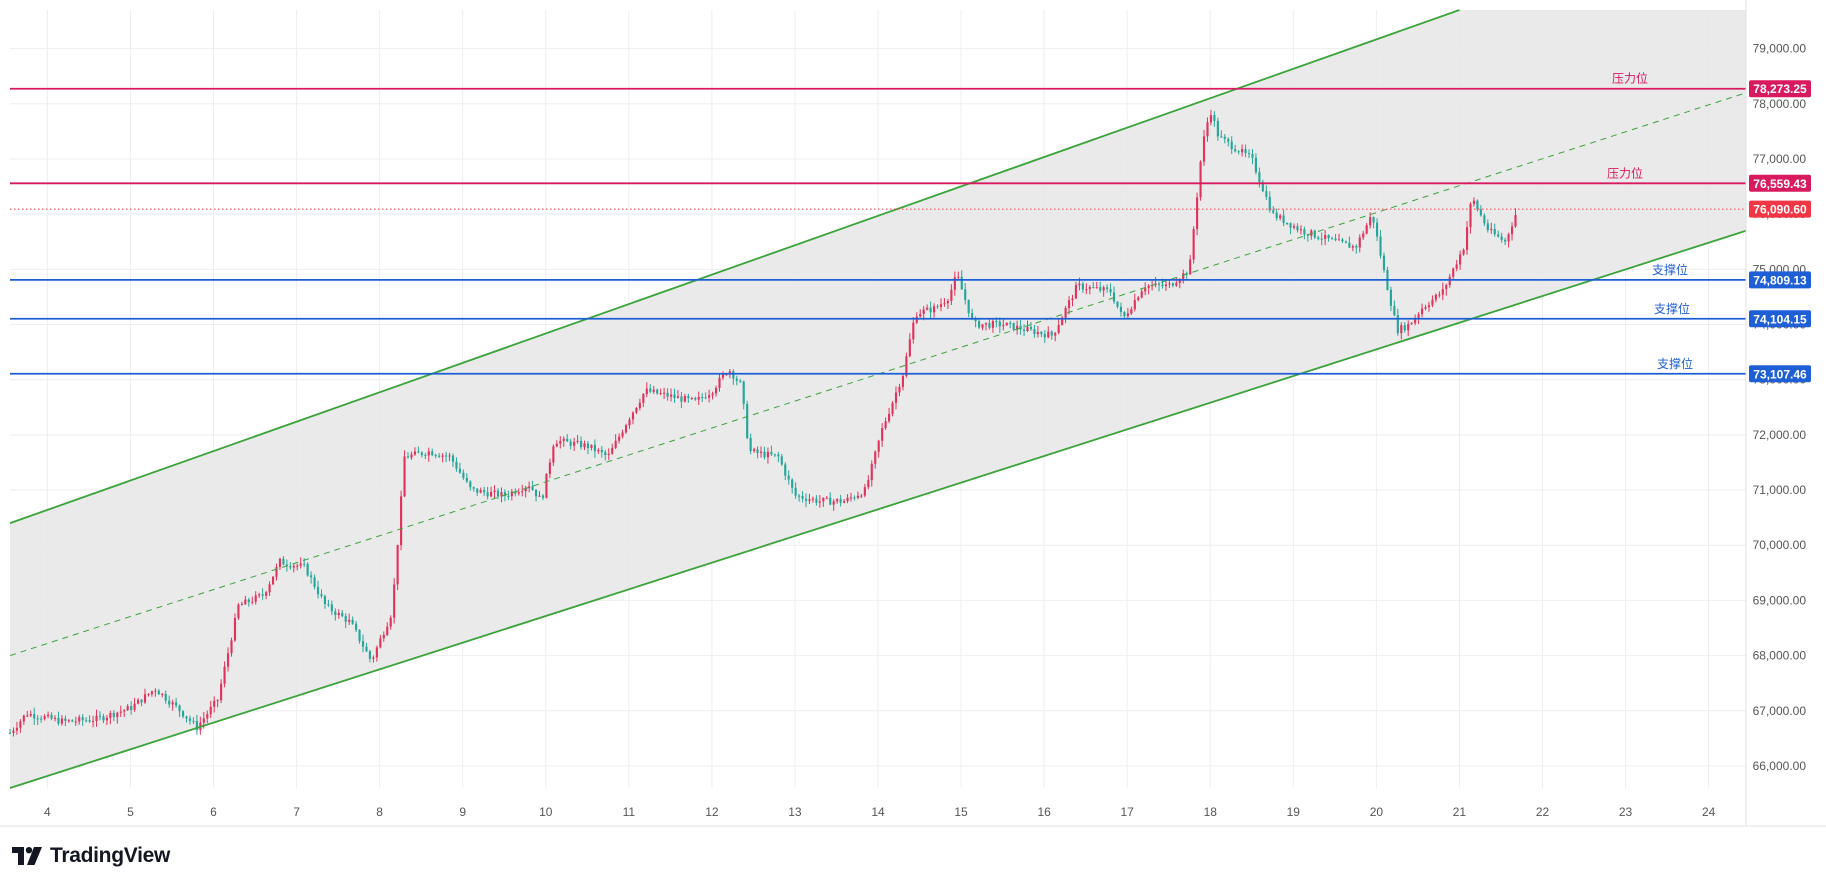 The width and height of the screenshot is (1826, 891). Describe the element at coordinates (1377, 812) in the screenshot. I see `x-tick-label: 20` at that location.